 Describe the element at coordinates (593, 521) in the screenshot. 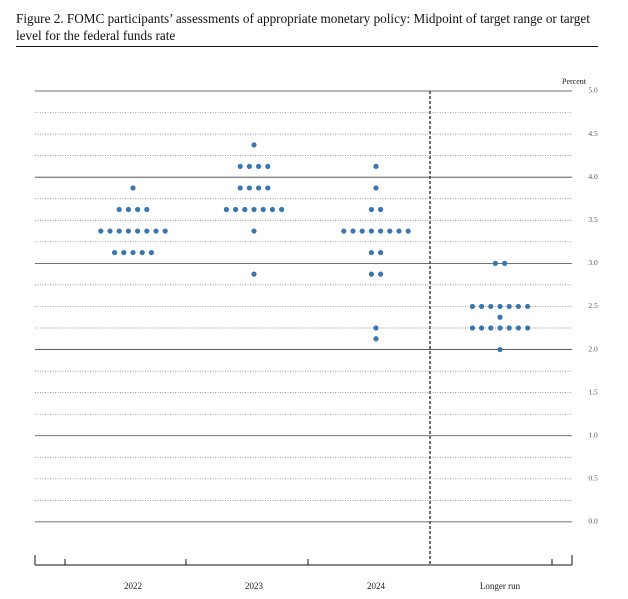

I see `y-tick-label: 0.0` at that location.